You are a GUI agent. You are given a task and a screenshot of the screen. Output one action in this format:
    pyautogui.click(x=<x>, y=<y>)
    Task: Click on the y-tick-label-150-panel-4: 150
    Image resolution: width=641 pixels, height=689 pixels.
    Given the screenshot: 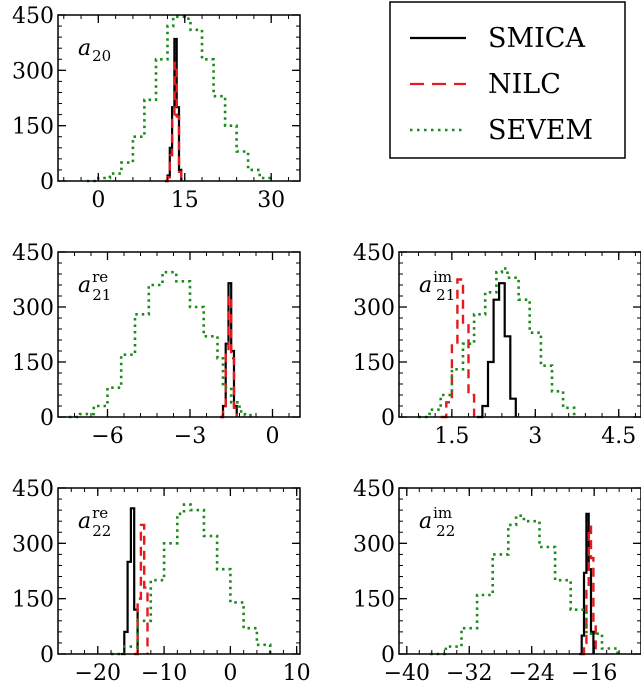 What is the action you would take?
    pyautogui.click(x=374, y=600)
    